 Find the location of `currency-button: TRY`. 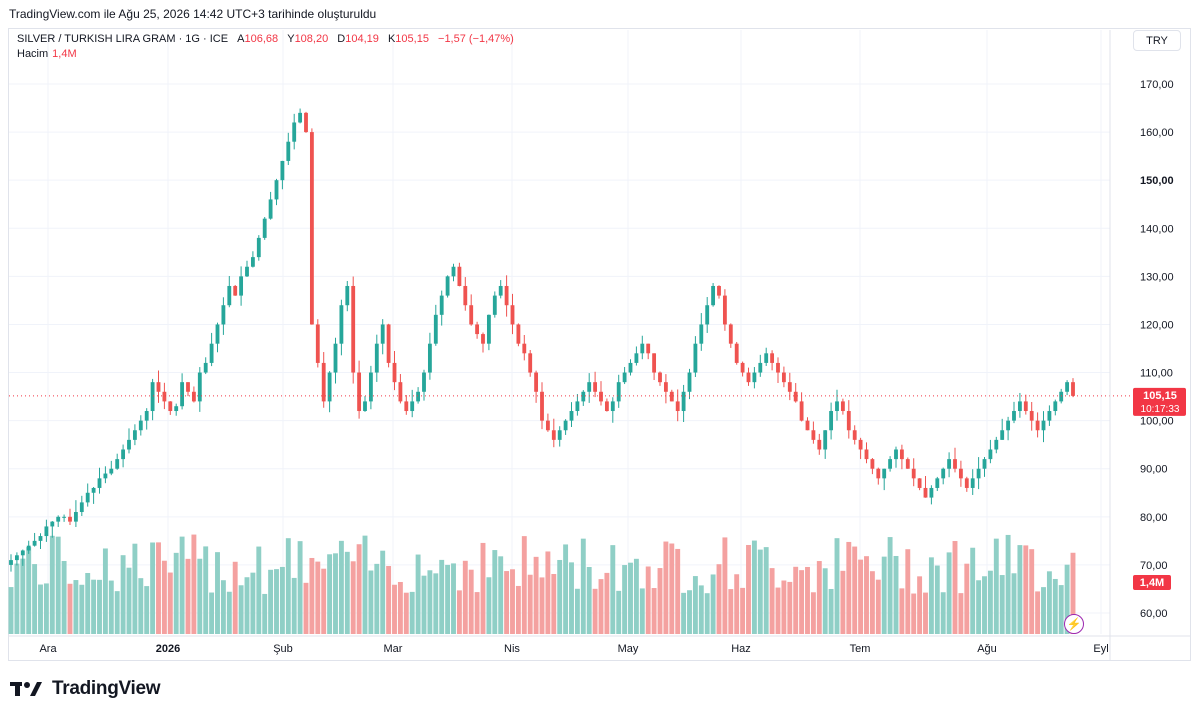

currency-button: TRY is located at coordinates (1157, 40).